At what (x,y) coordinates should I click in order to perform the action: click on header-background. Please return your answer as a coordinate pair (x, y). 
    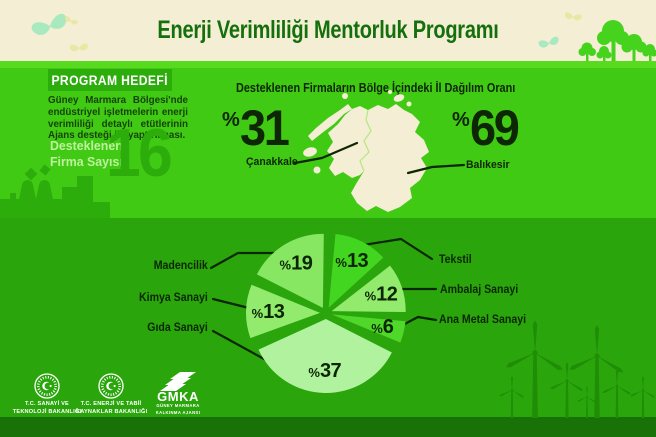
    Looking at the image, I should click on (328, 30).